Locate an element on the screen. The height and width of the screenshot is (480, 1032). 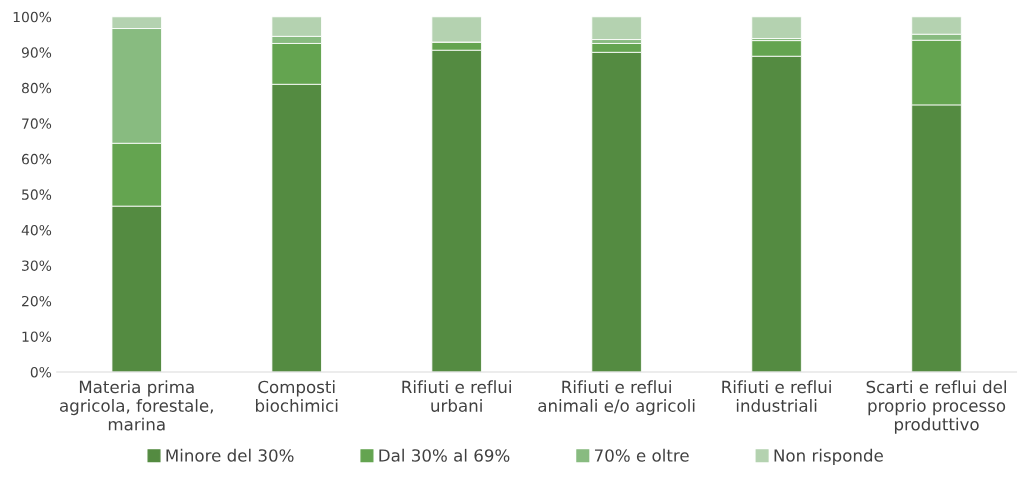
y-tick-label: 80% is located at coordinates (36, 88).